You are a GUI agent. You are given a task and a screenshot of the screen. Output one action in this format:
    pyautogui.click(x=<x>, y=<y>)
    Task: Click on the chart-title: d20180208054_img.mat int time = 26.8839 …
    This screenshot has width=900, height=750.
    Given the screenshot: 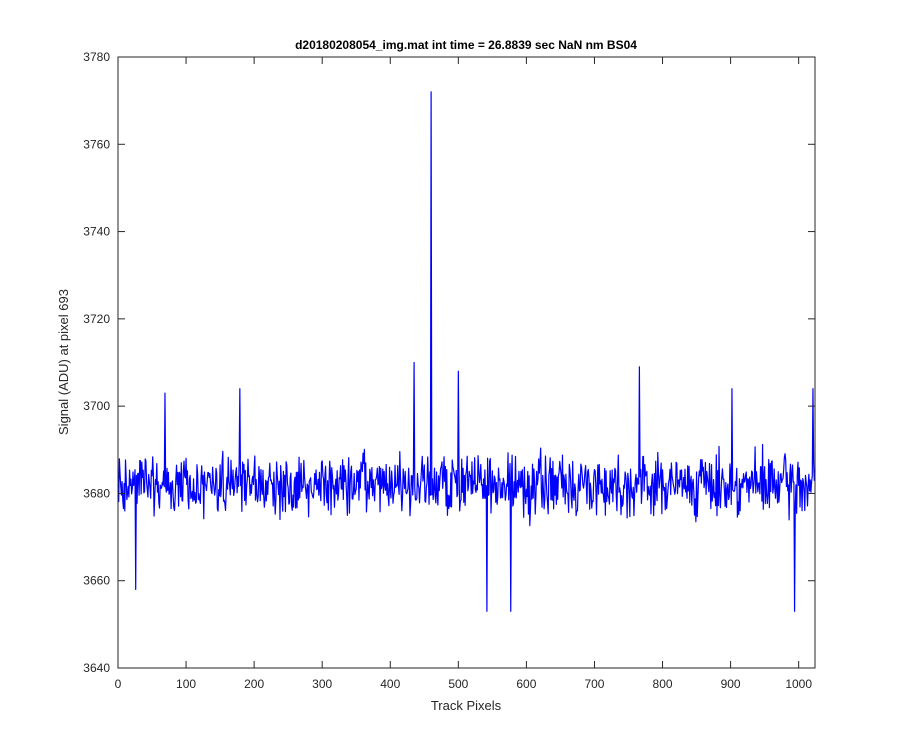 What is the action you would take?
    pyautogui.click(x=466, y=45)
    